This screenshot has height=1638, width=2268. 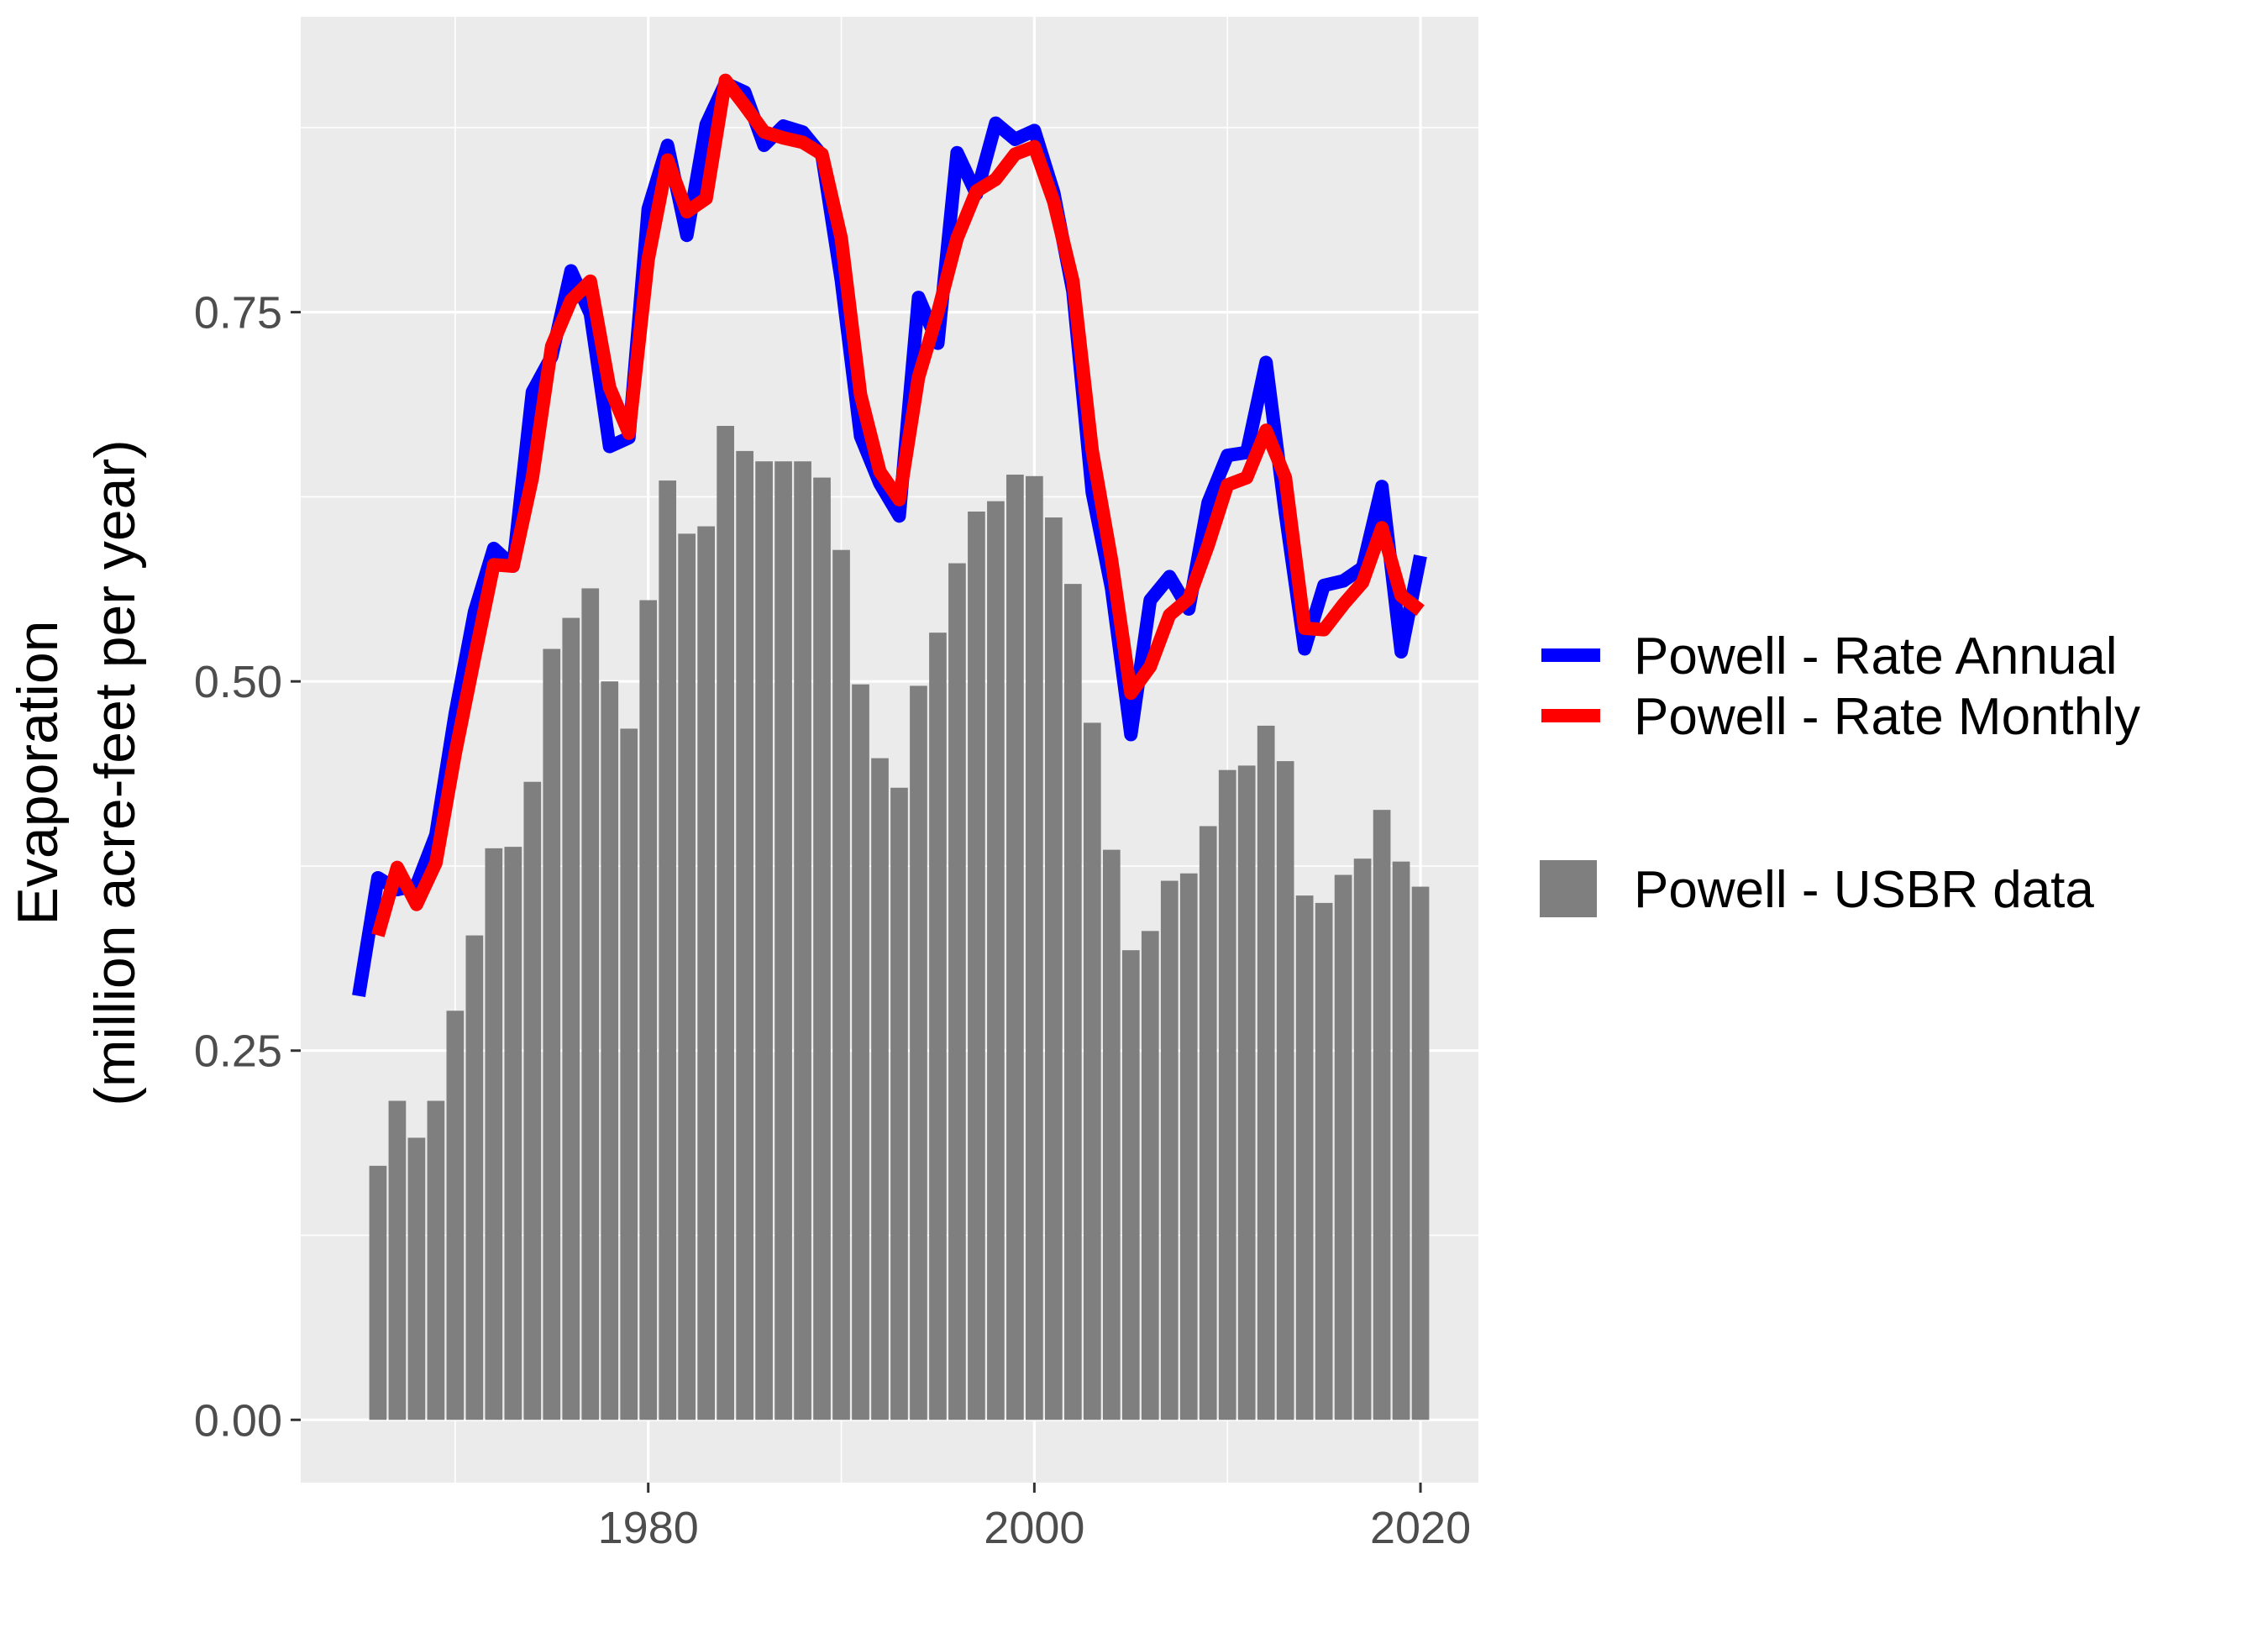 I want to click on bar-usbr-2014, so click(x=1304, y=1157).